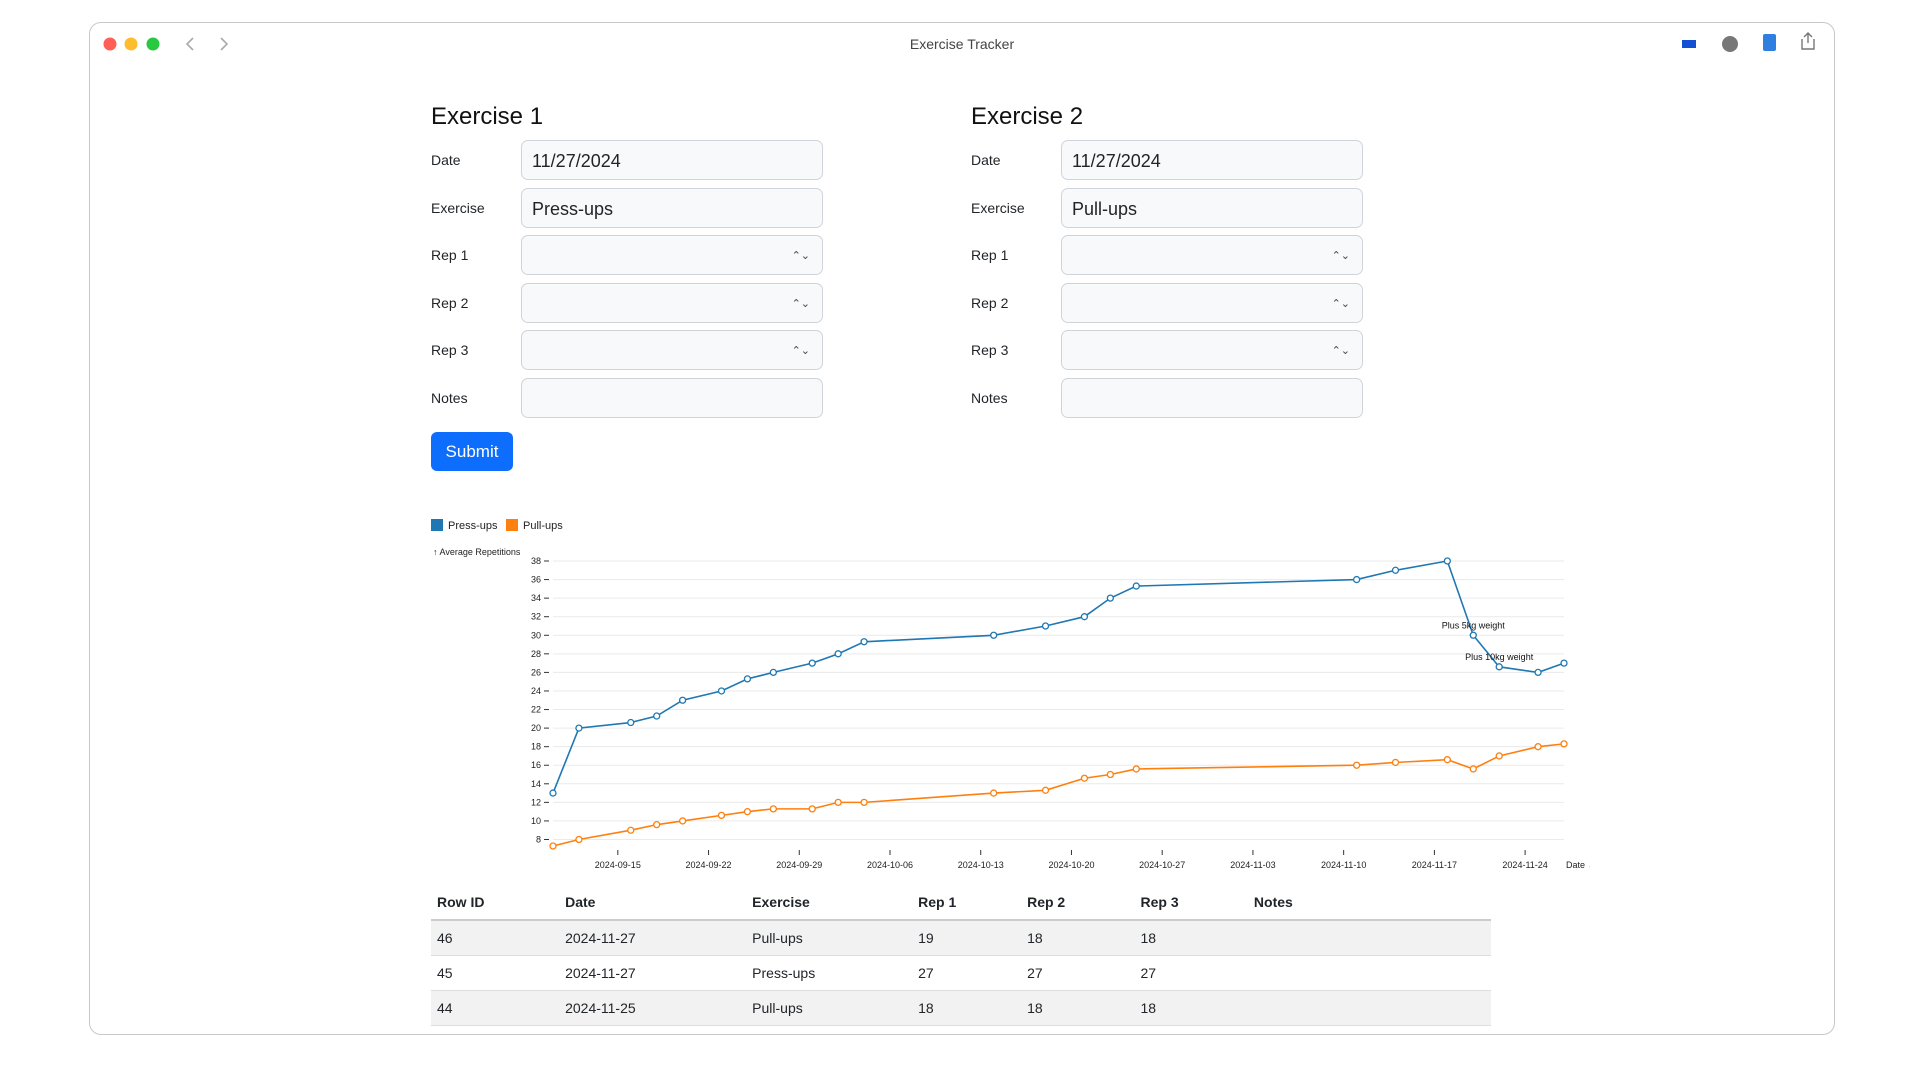  What do you see at coordinates (477, 552) in the screenshot?
I see `y-axis-label: ↑ Average Repetitions` at bounding box center [477, 552].